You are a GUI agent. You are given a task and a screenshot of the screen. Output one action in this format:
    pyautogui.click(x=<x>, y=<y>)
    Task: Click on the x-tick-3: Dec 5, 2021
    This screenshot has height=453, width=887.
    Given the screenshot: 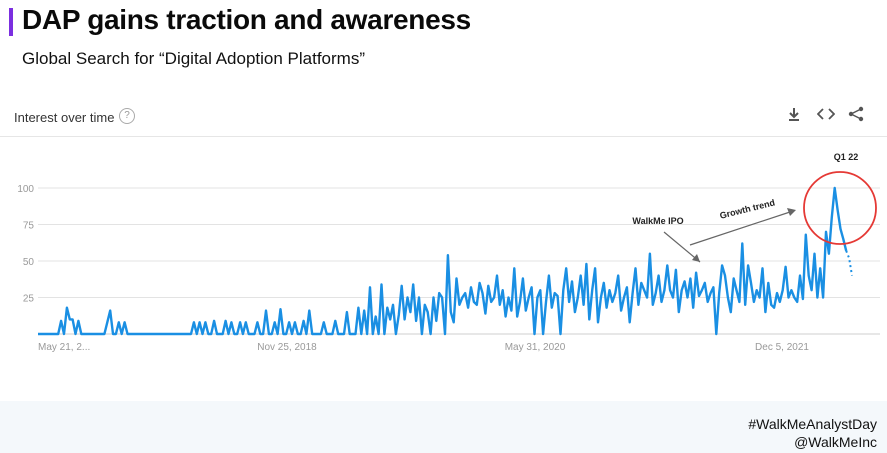 What is the action you would take?
    pyautogui.click(x=782, y=347)
    